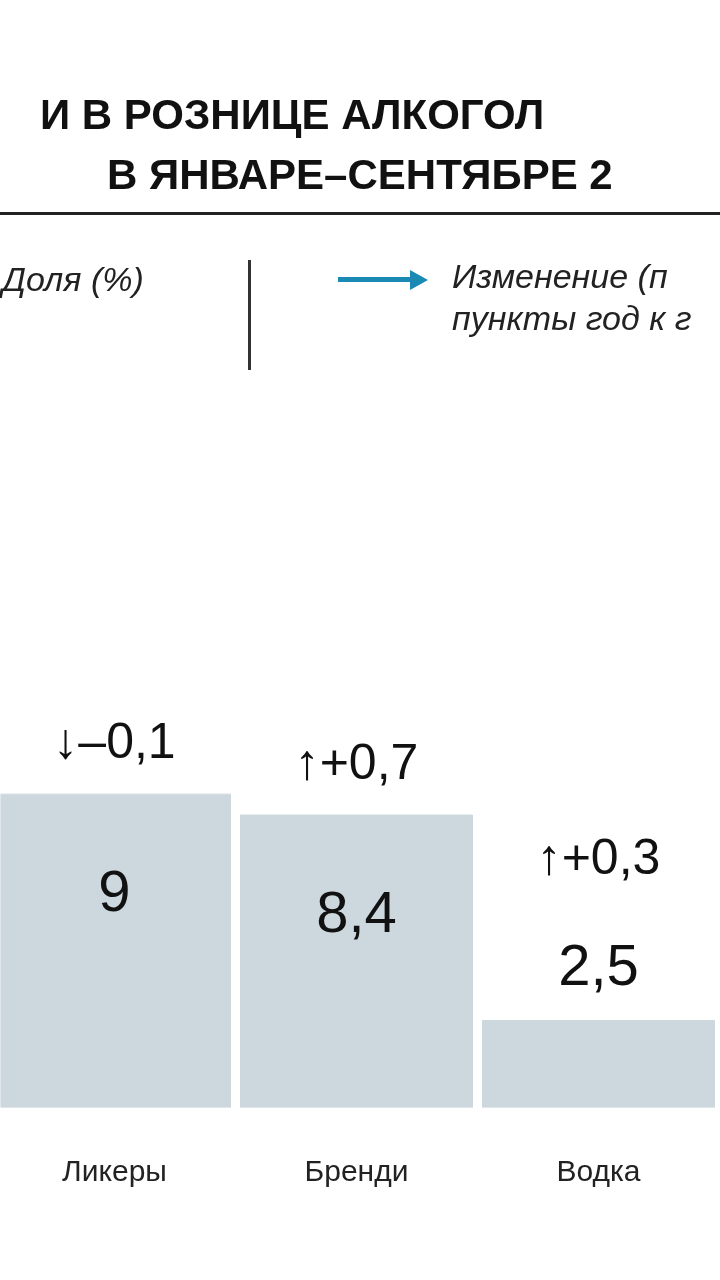 The width and height of the screenshot is (720, 1280). Describe the element at coordinates (598, 857) in the screenshot. I see `annotation: ↑+0,3` at that location.